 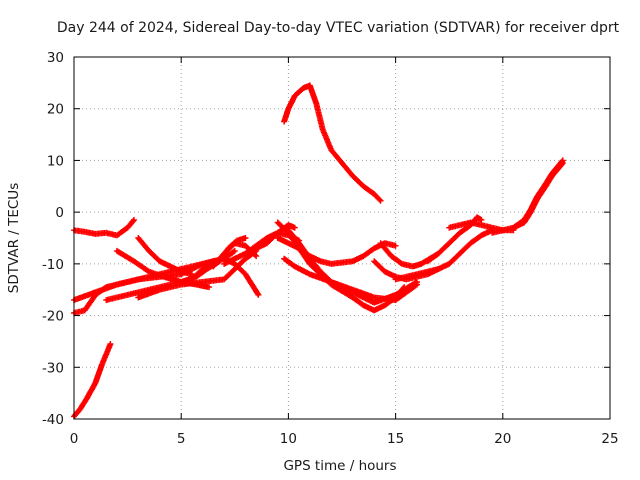 I want to click on x-tick-label: 0, so click(x=74, y=439).